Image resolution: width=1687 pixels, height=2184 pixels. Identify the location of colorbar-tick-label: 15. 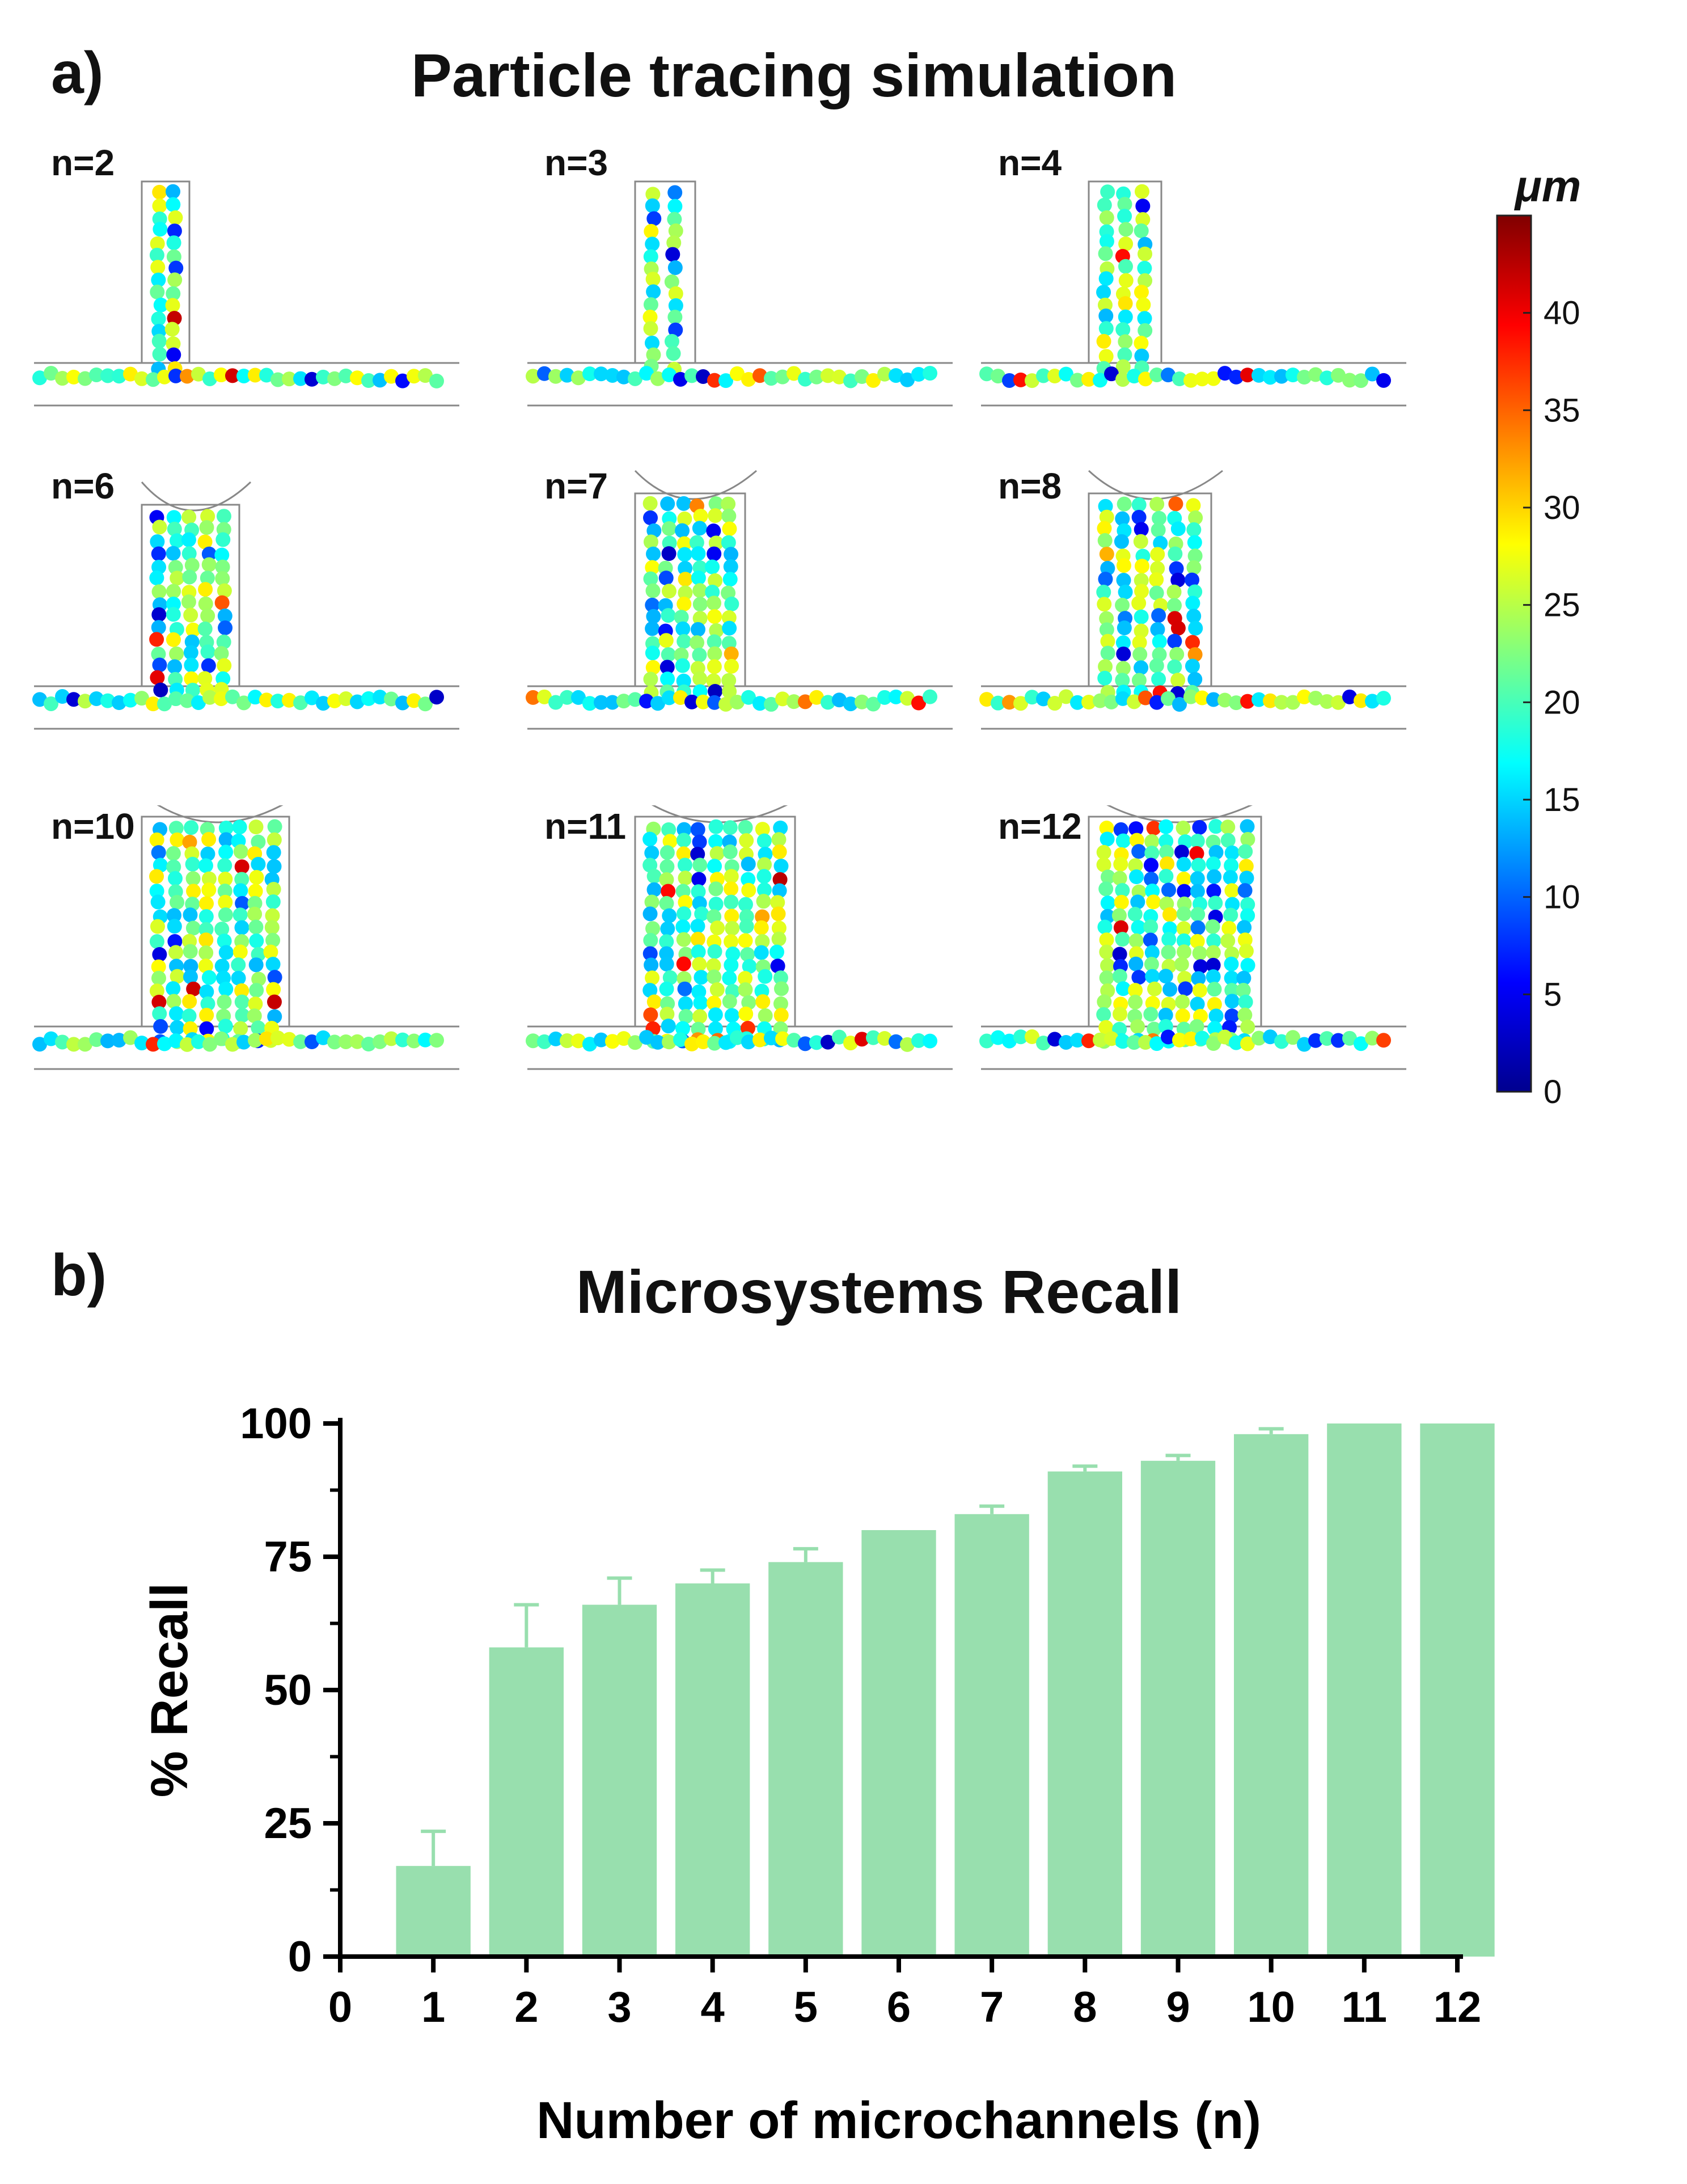
(1562, 799).